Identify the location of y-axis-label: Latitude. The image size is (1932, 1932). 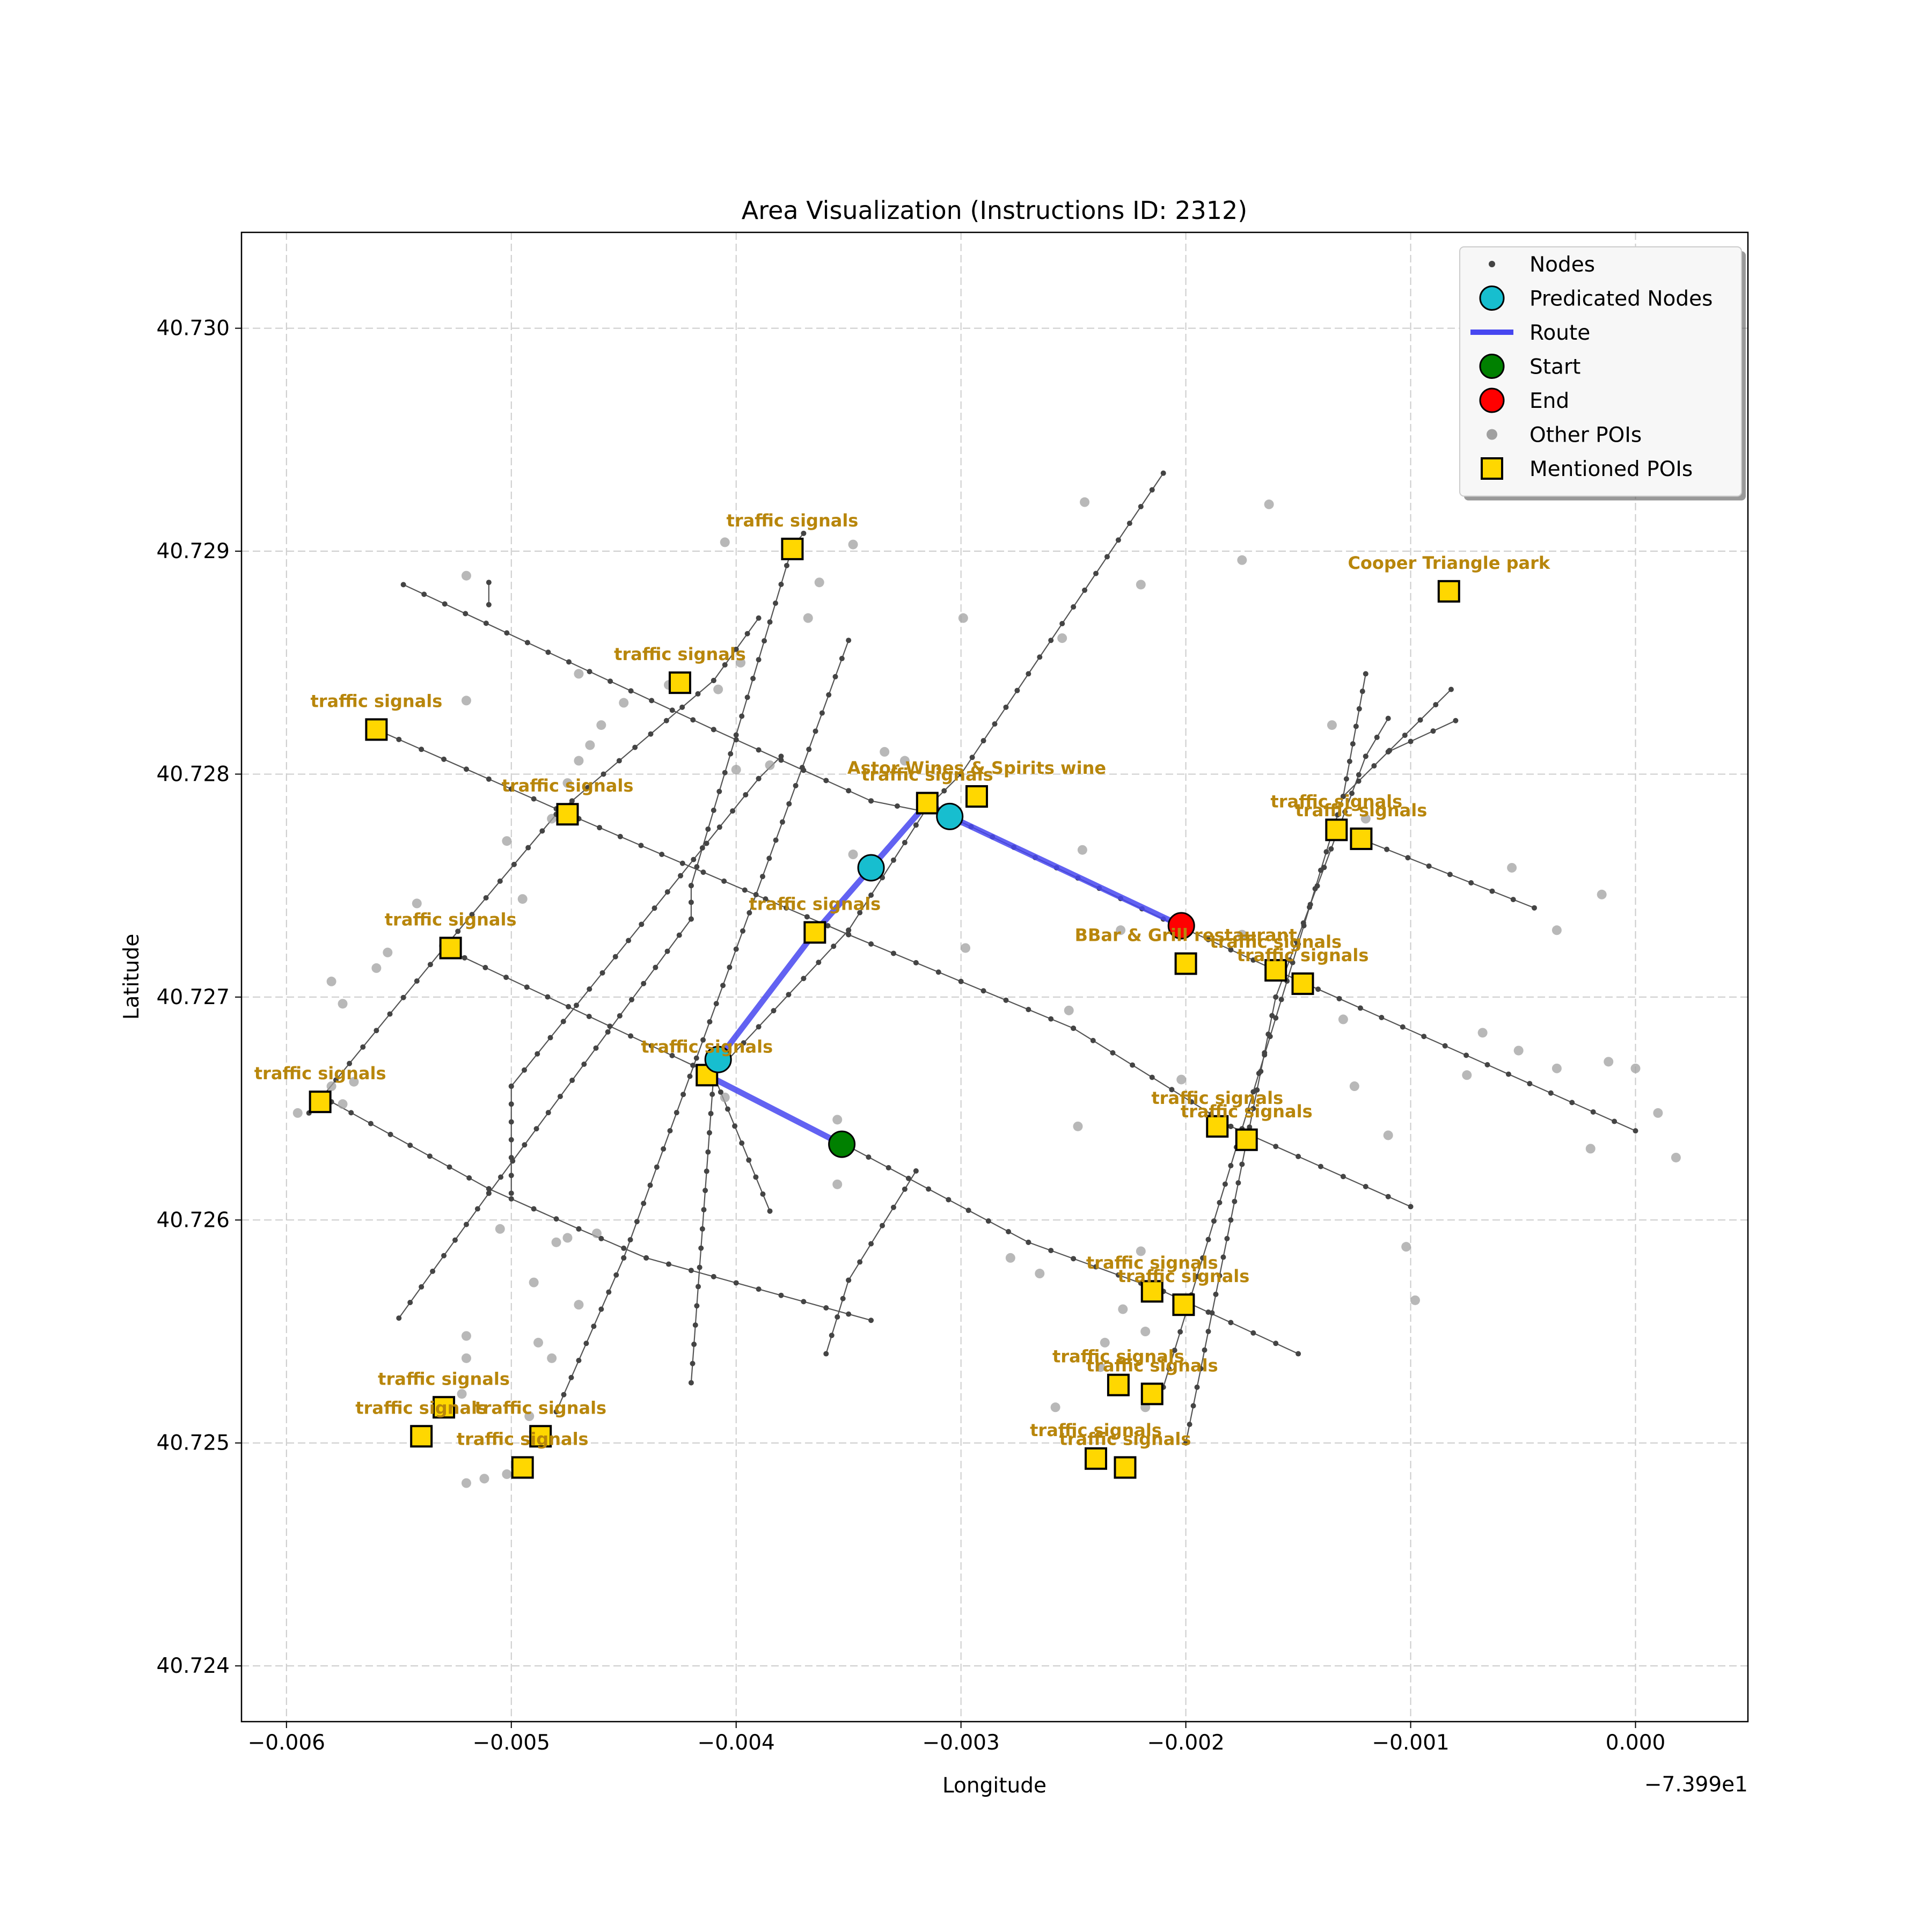
(132, 977).